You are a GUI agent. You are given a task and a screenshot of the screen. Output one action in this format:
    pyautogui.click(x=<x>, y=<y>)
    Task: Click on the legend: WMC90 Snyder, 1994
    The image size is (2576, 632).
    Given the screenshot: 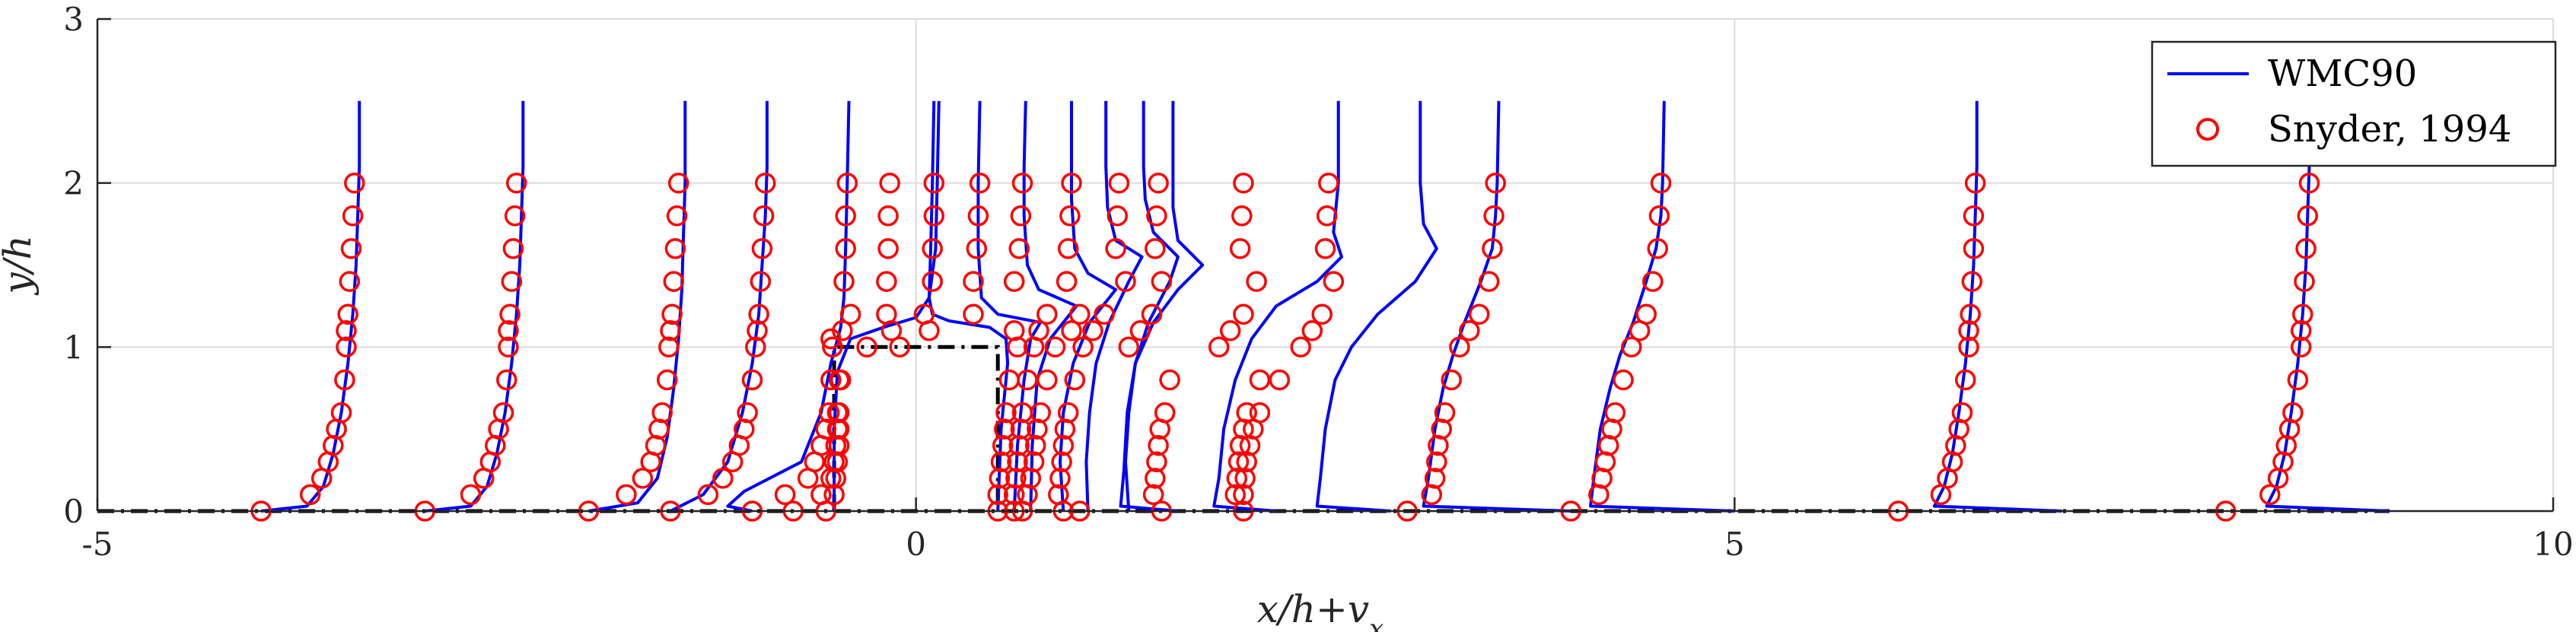 What is the action you would take?
    pyautogui.click(x=2354, y=103)
    